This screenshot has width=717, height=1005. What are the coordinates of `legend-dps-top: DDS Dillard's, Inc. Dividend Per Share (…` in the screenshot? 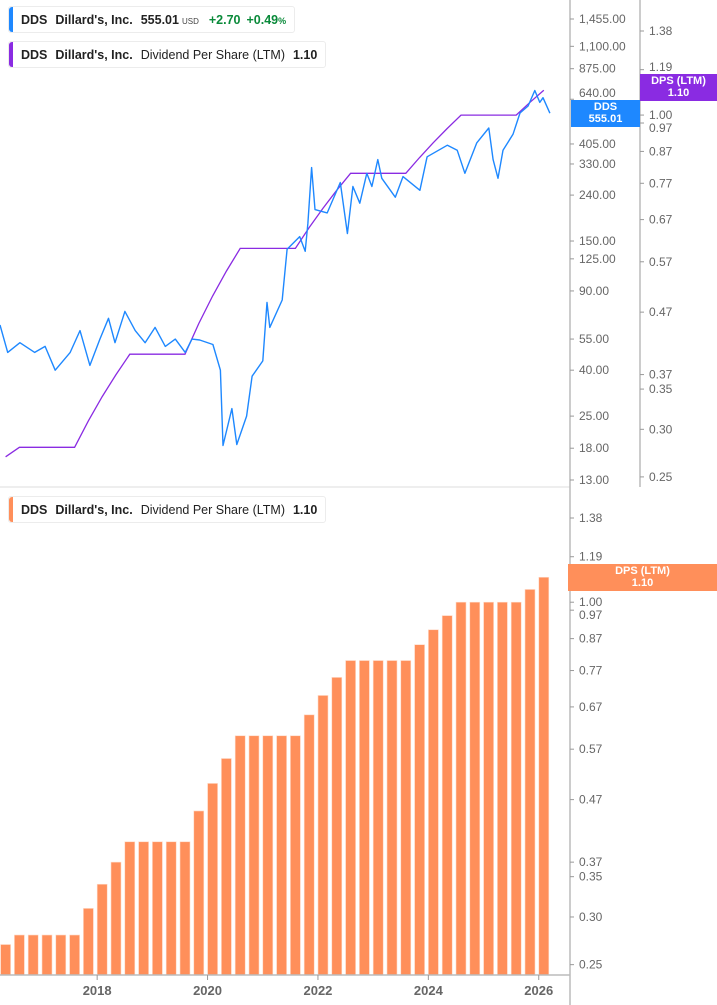 It's located at (167, 54).